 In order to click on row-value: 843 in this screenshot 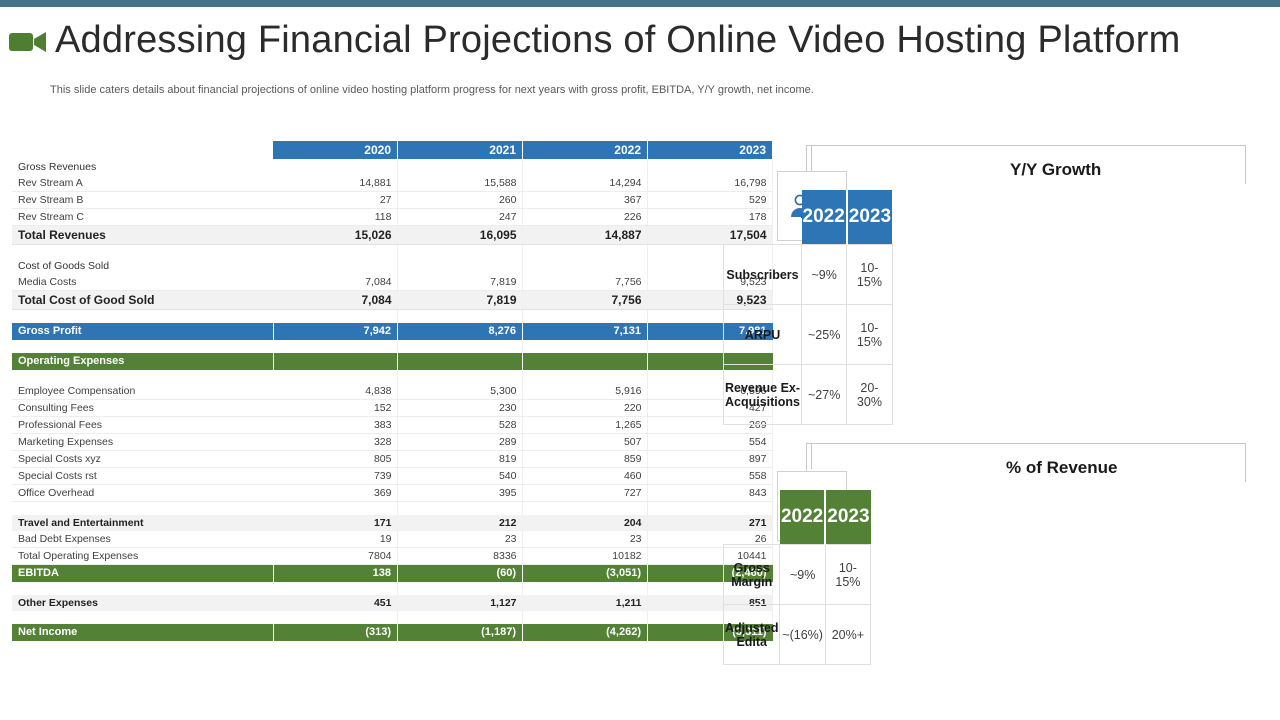, I will do `click(710, 493)`.